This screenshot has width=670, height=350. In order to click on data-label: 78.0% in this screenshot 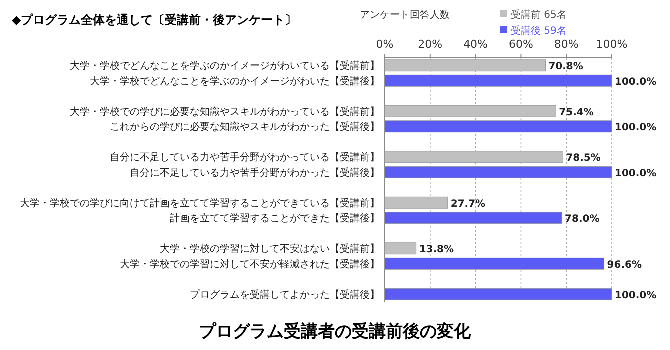, I will do `click(582, 220)`.